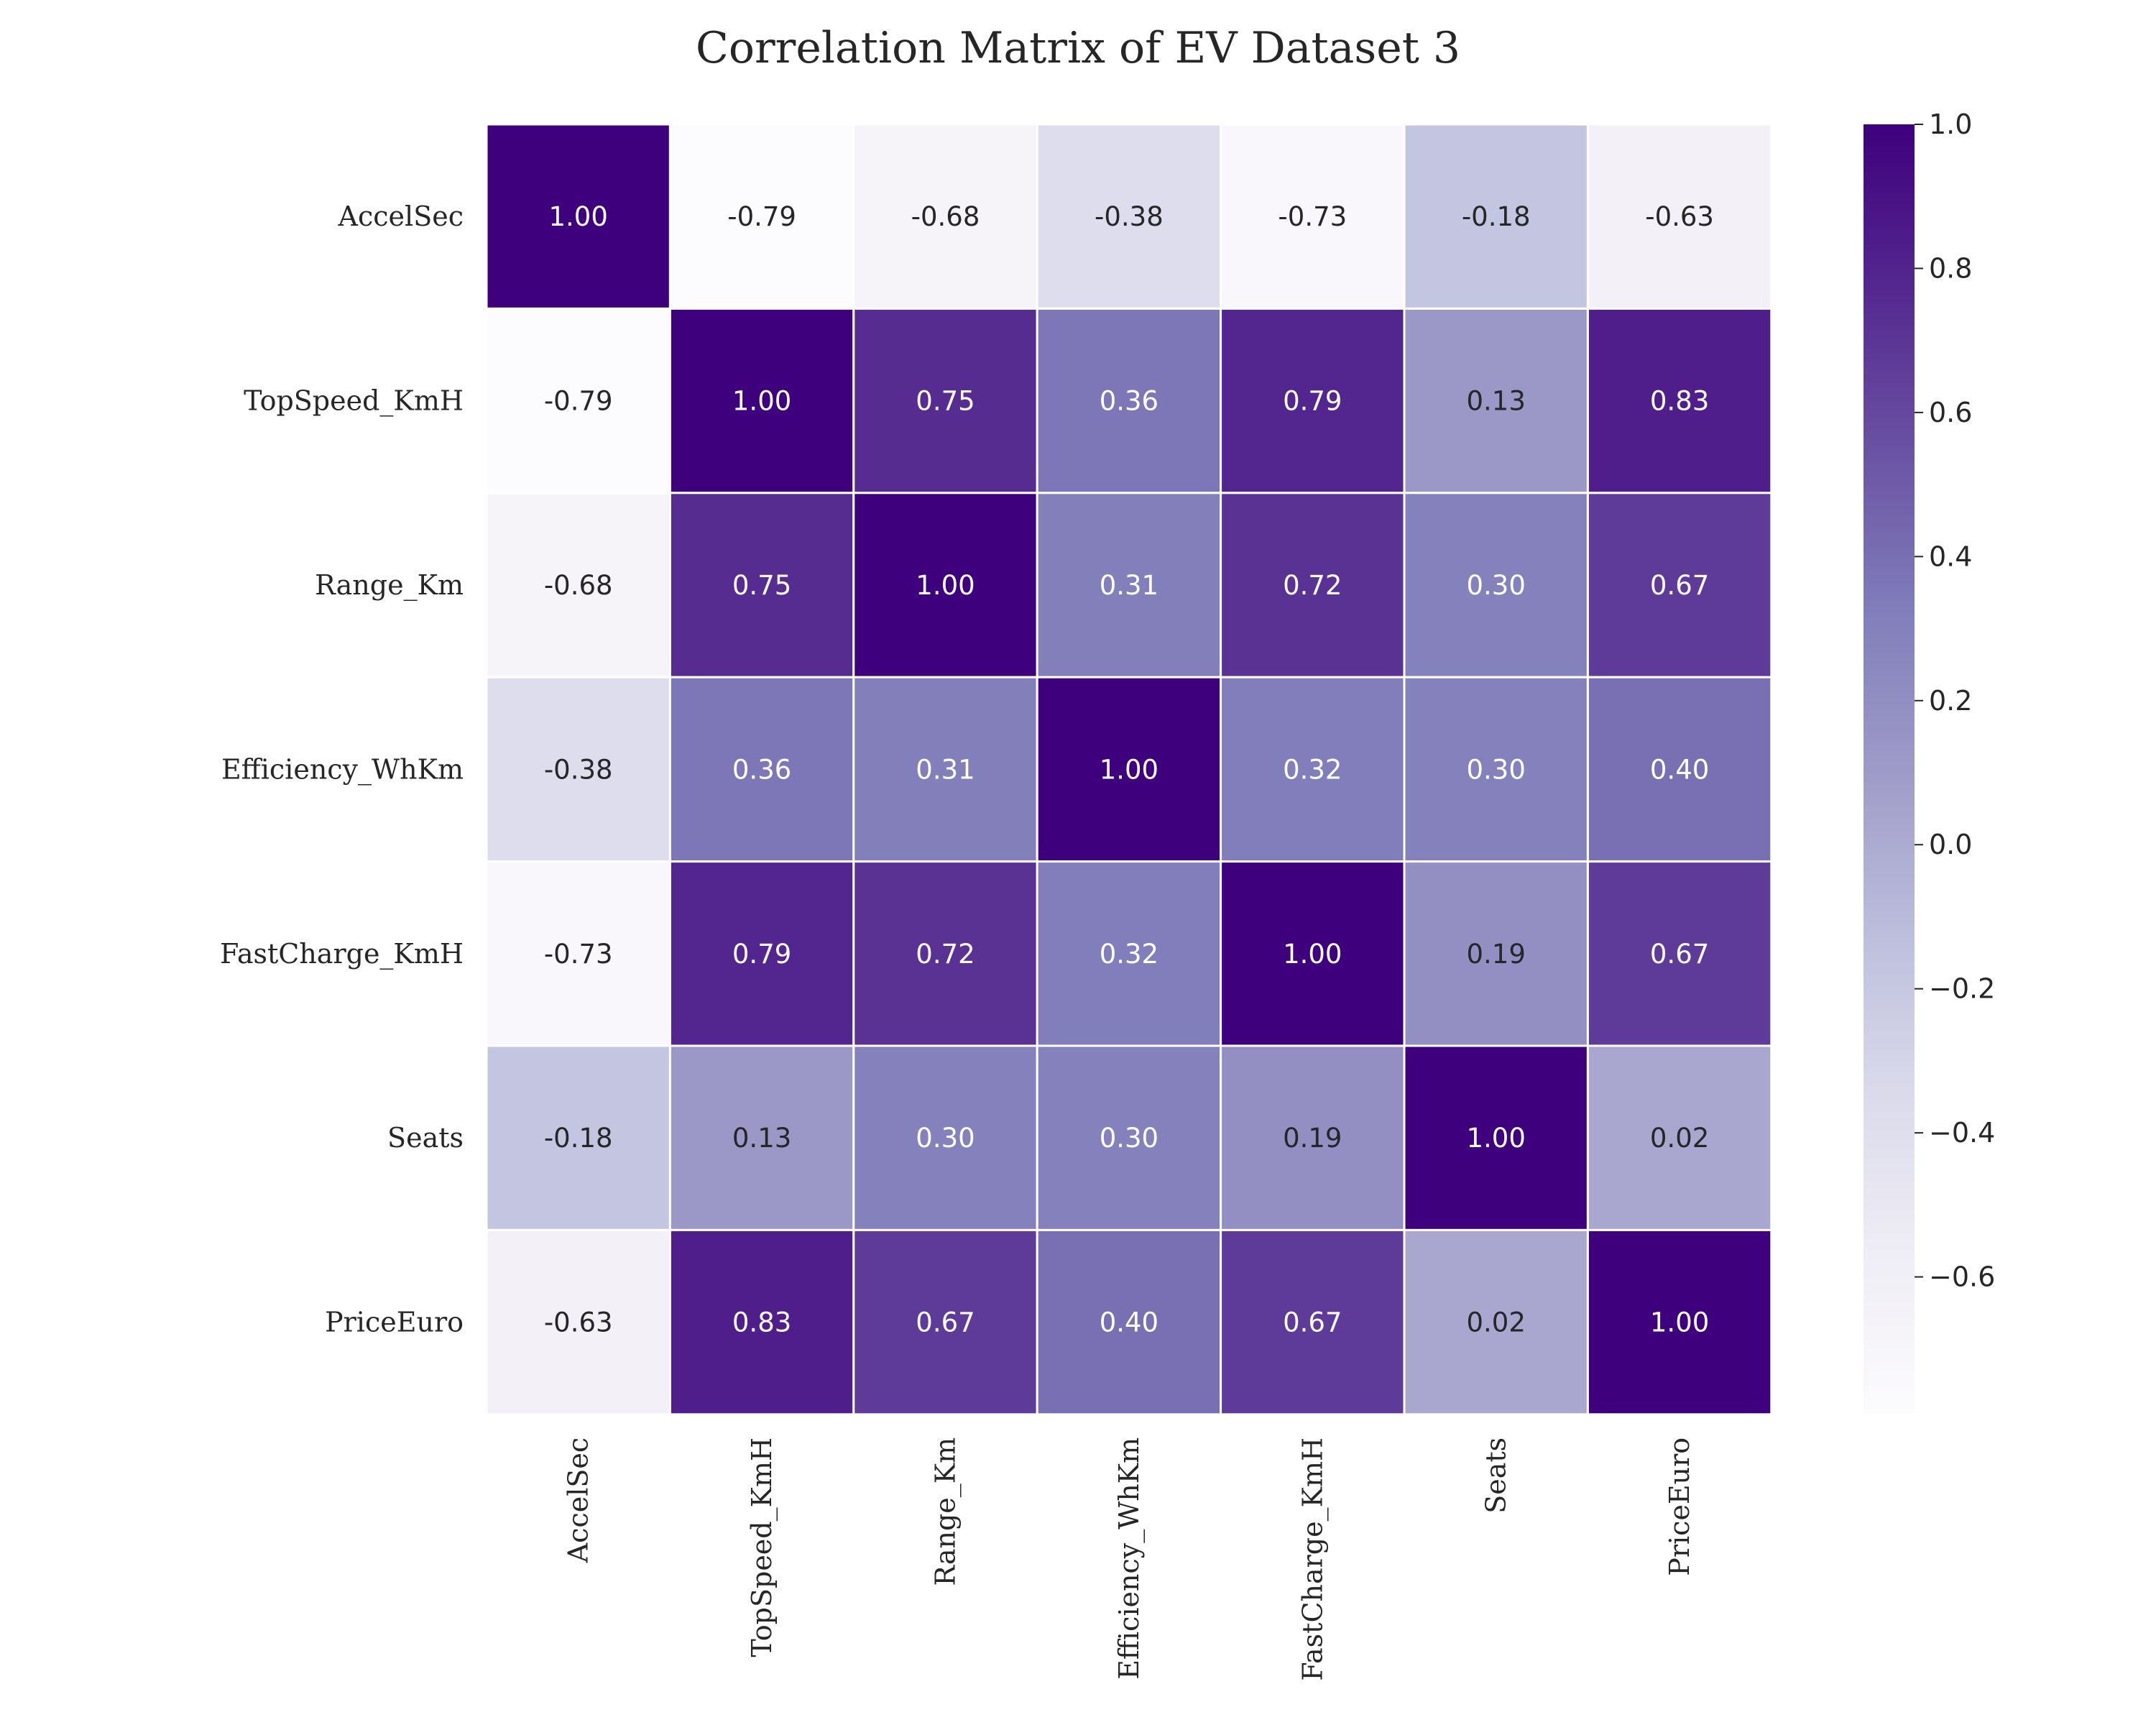 The image size is (2156, 1725). I want to click on y-tick-label: Efficiency_WhKm, so click(342, 769).